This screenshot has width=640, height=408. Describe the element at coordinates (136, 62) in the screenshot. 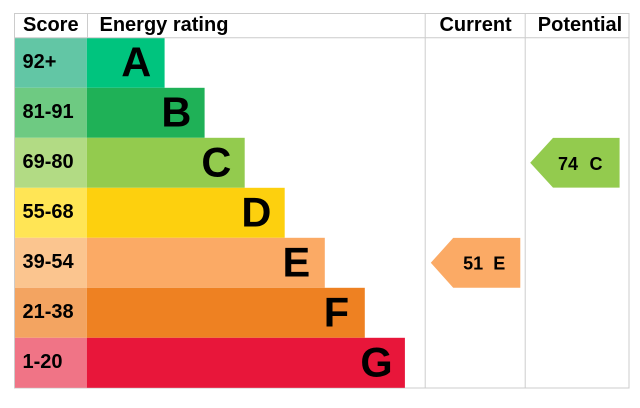

I see `svg-text: A` at that location.